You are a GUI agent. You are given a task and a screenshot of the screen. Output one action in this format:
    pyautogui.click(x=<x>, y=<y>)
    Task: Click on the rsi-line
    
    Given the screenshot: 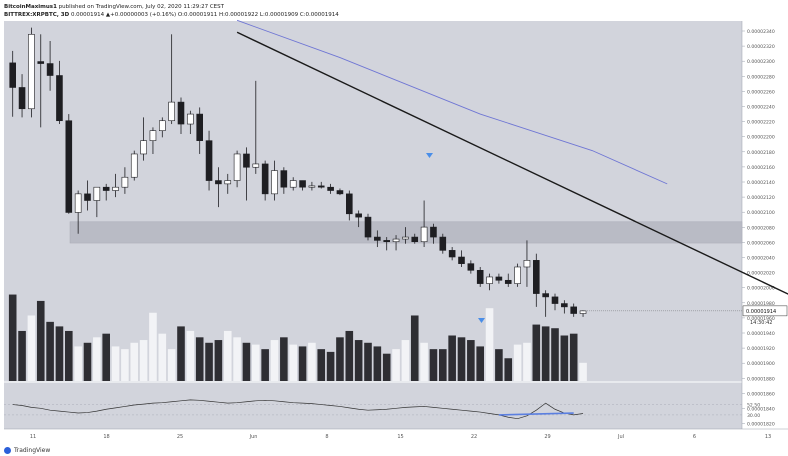 What is the action you would take?
    pyautogui.click(x=298, y=409)
    